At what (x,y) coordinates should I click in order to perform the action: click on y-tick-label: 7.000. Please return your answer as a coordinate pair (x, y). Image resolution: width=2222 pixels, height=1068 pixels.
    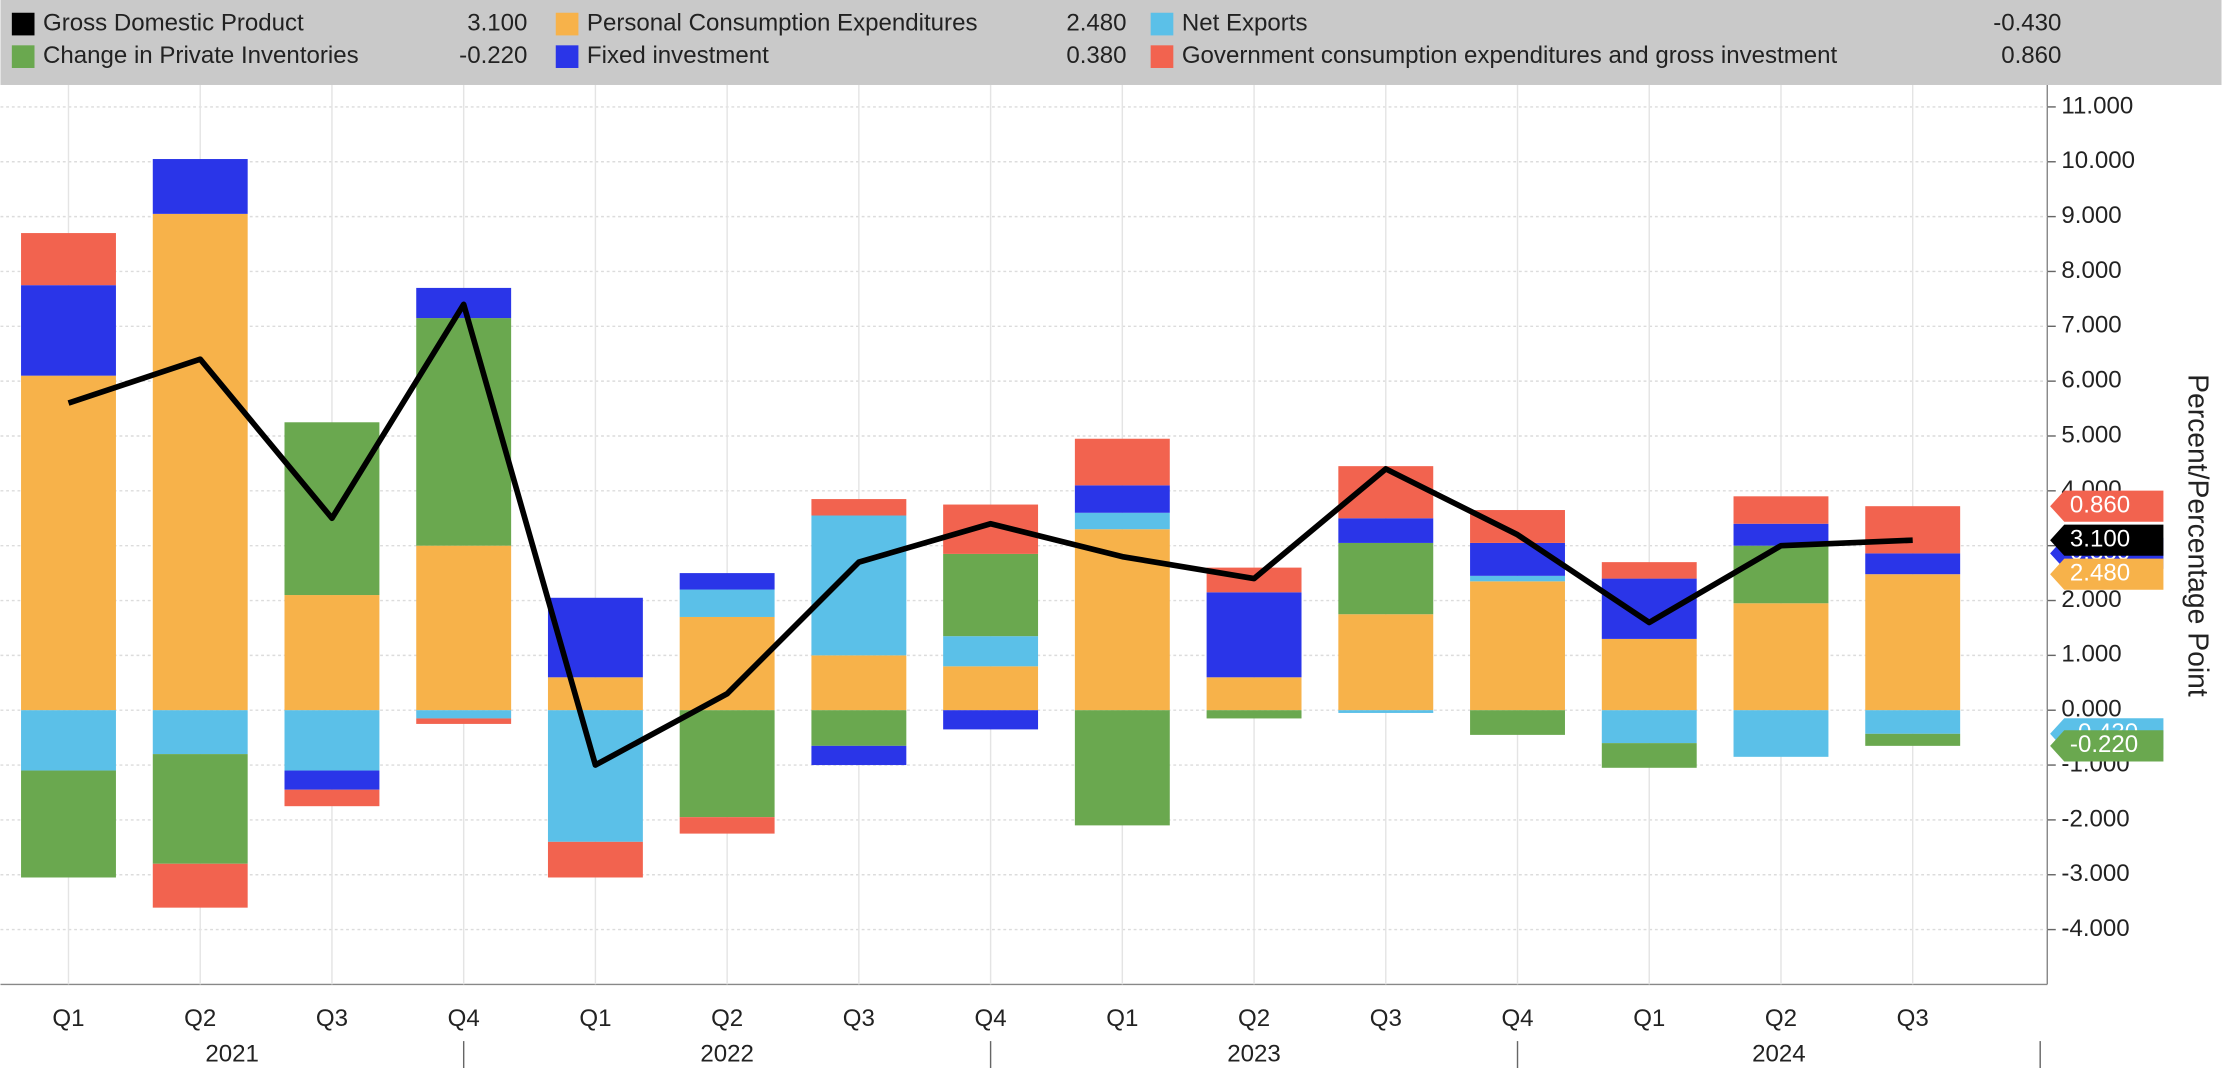
    Looking at the image, I should click on (2091, 325).